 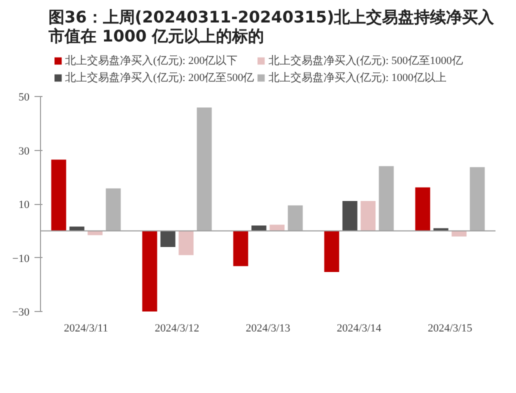 What do you see at coordinates (272, 27) in the screenshot?
I see `chart-title: 图36：上周(20240311-20240315)北上交易盘持续净买入市值在 1000 亿元以上的标的` at bounding box center [272, 27].